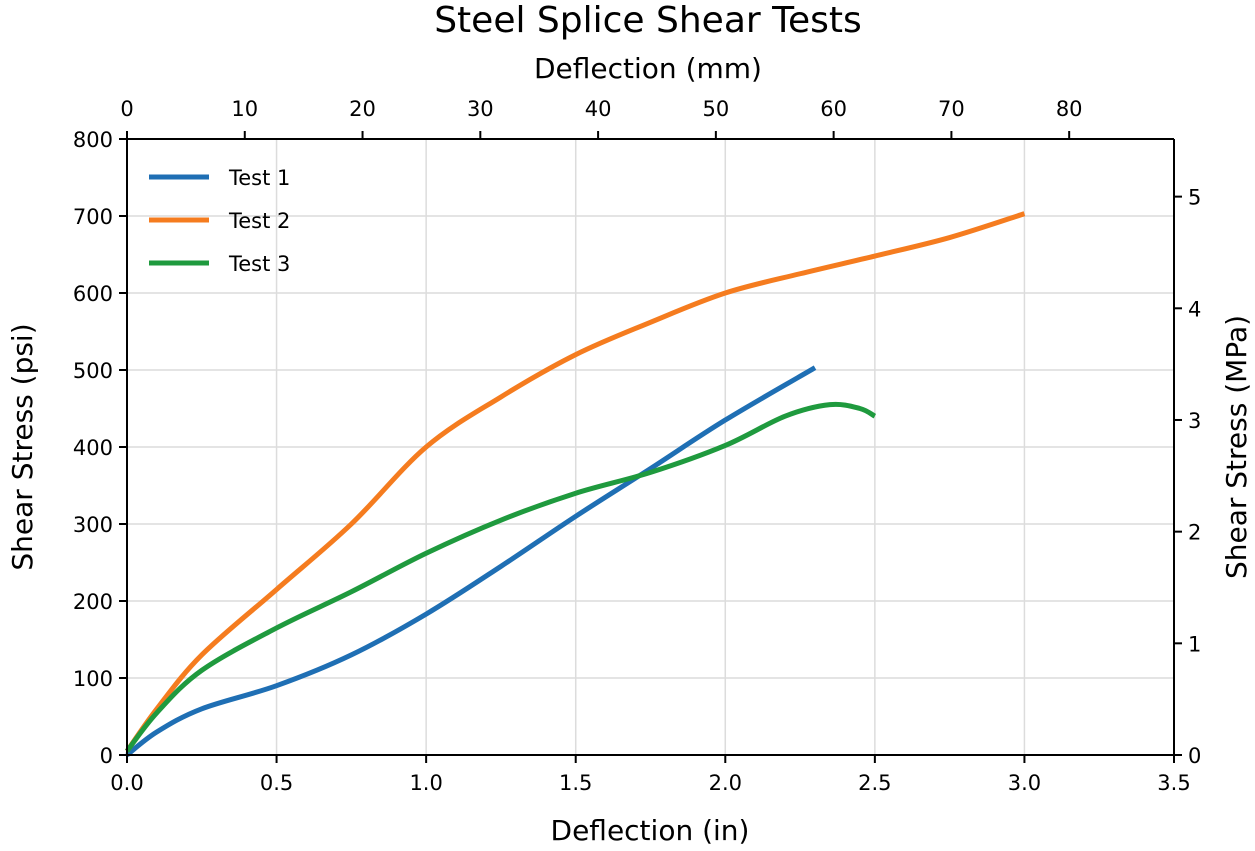 The image size is (1255, 851). I want to click on x-tick-label: 2.0, so click(725, 783).